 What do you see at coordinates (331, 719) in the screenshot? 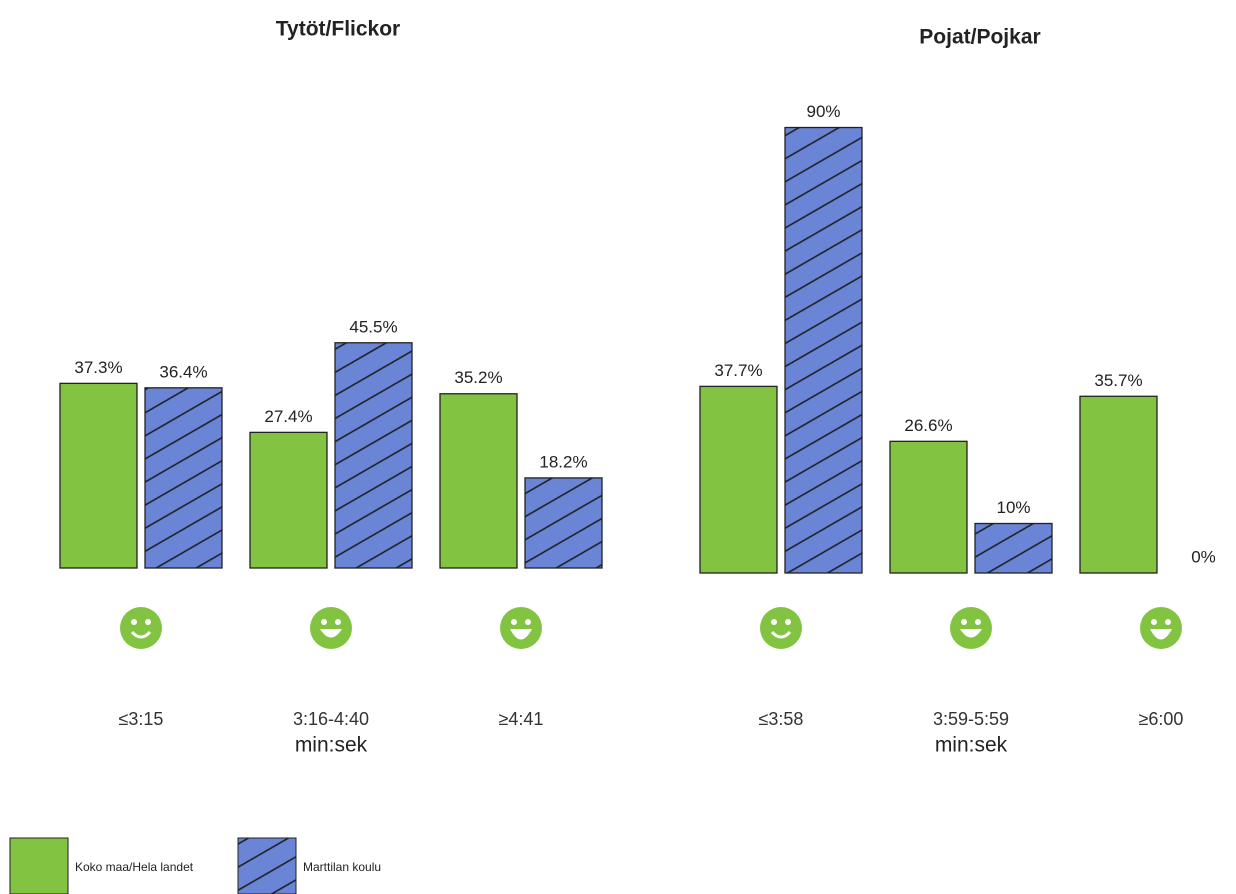
I see `x-tick-label: 3:16-4:40` at bounding box center [331, 719].